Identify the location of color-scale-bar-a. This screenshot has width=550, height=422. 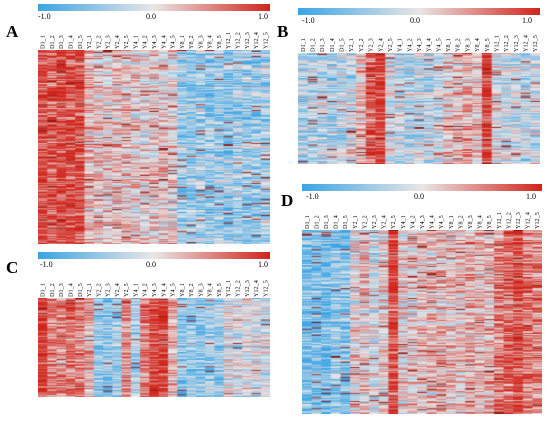
(154, 7).